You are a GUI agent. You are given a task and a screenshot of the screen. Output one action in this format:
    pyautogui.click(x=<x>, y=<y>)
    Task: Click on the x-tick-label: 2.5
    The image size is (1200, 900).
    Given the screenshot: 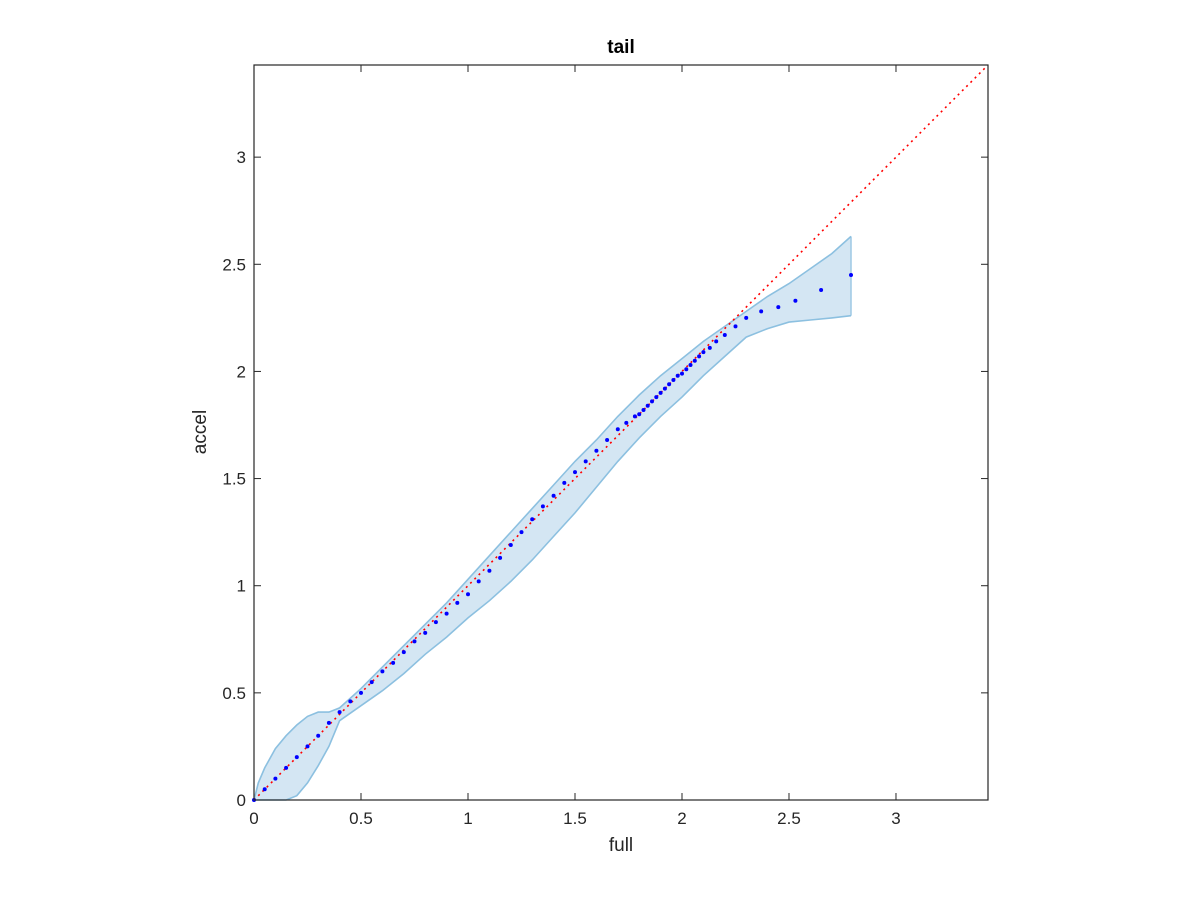 What is the action you would take?
    pyautogui.click(x=789, y=818)
    